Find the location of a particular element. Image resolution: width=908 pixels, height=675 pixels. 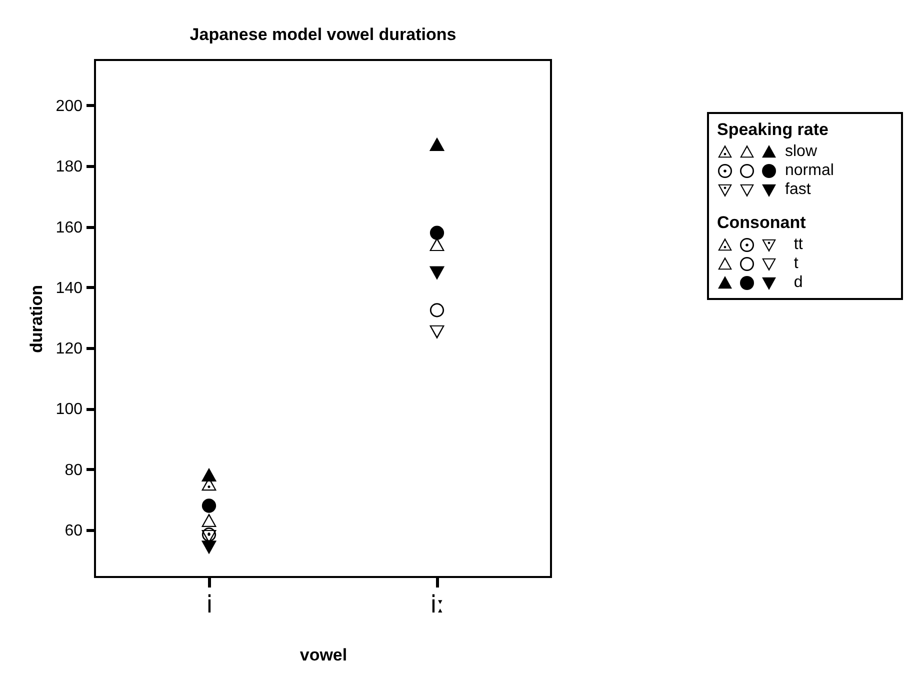

x-tick-label: i is located at coordinates (209, 604).